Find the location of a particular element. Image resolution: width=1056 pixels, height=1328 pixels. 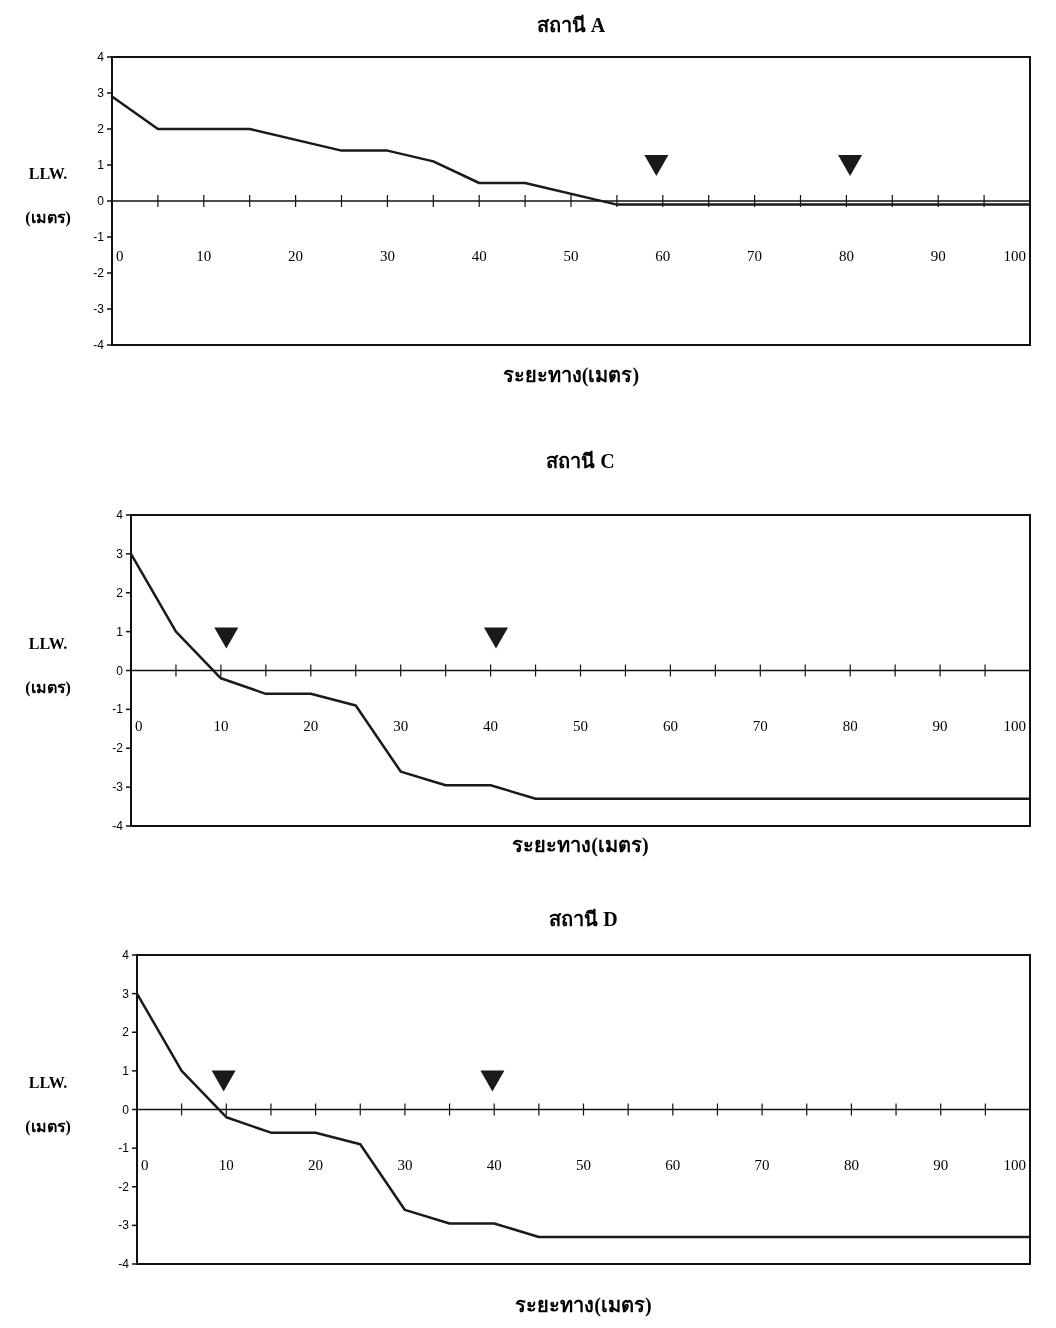

chart-title: สถานี A is located at coordinates (571, 25).